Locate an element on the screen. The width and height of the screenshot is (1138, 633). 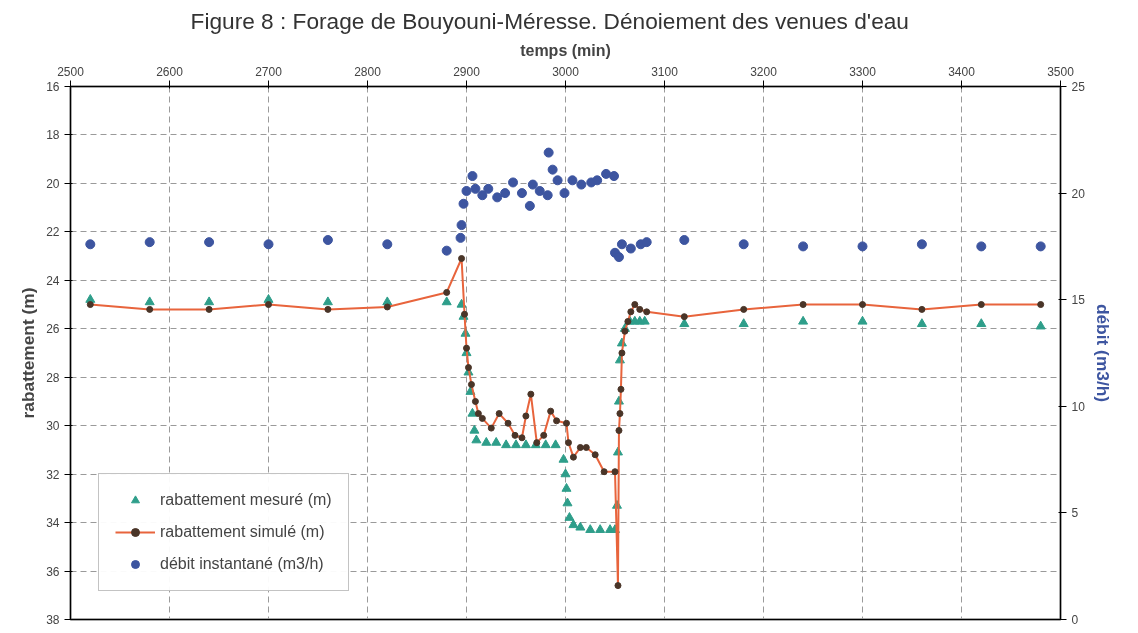
y-tick-label: 18 is located at coordinates (53, 135).